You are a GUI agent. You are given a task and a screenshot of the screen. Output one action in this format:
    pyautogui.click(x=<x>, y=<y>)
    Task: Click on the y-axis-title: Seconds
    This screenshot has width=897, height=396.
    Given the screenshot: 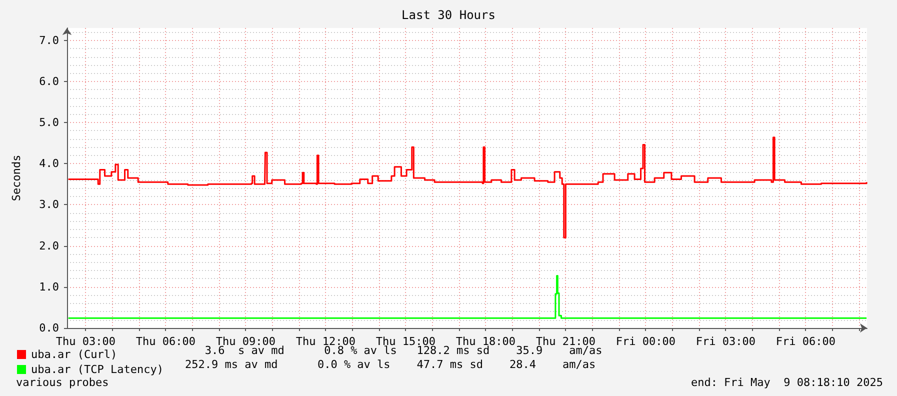 What is the action you would take?
    pyautogui.click(x=16, y=178)
    